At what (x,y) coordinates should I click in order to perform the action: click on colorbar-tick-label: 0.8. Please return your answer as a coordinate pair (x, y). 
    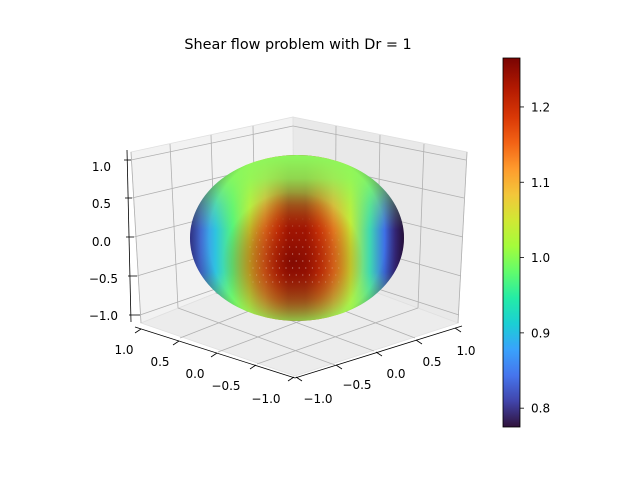
    Looking at the image, I should click on (540, 409).